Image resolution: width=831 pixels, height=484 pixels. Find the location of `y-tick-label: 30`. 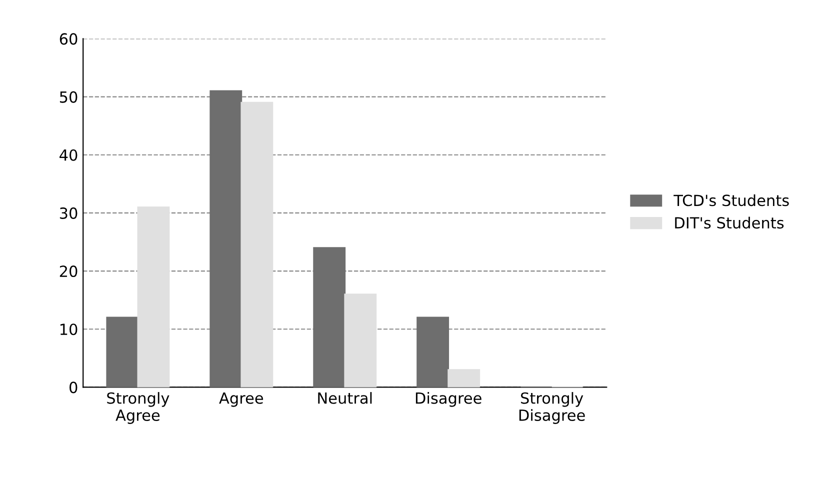

y-tick-label: 30 is located at coordinates (69, 213).